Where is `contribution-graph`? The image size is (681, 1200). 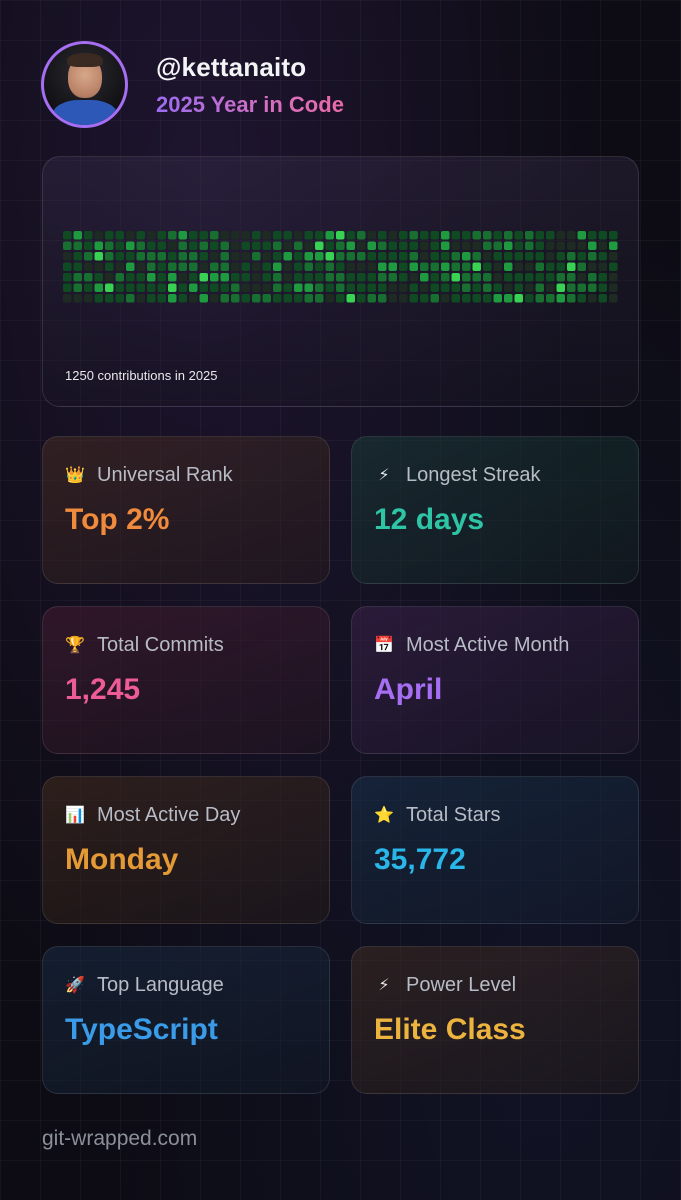
contribution-graph is located at coordinates (340, 267).